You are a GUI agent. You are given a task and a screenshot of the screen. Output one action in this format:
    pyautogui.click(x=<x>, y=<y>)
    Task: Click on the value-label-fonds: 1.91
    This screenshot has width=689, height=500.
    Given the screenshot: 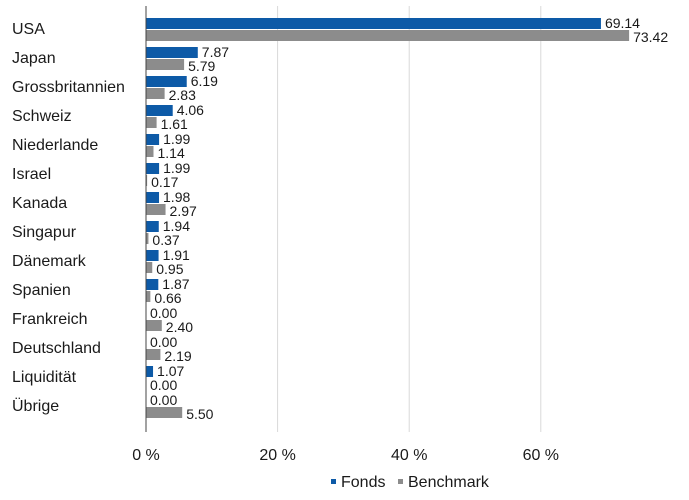 What is the action you would take?
    pyautogui.click(x=176, y=255)
    